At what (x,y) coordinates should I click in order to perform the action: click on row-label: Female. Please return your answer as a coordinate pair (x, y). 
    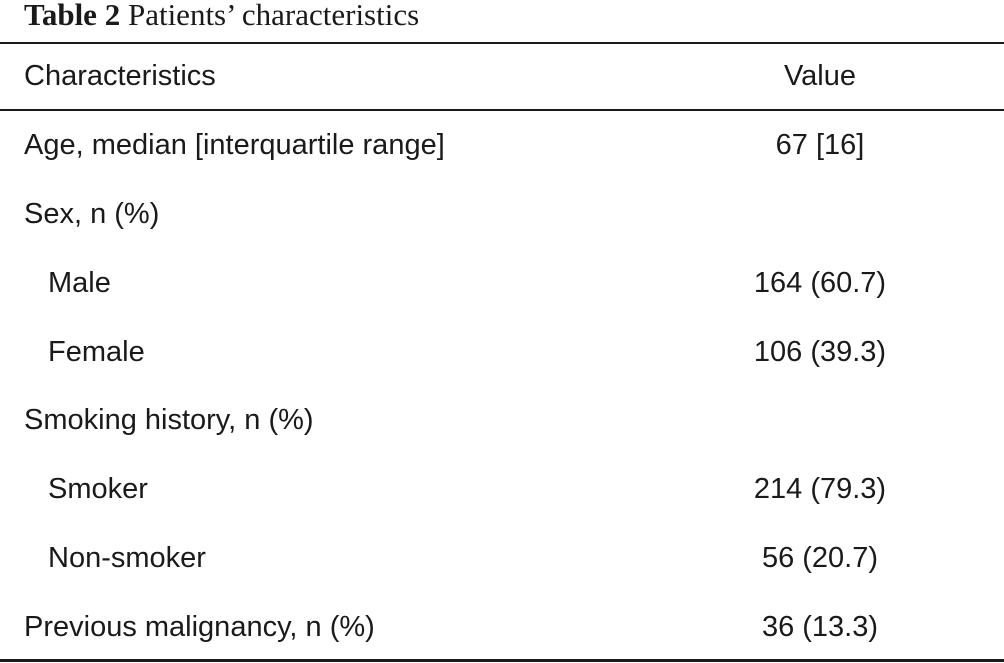
    Looking at the image, I should click on (96, 352).